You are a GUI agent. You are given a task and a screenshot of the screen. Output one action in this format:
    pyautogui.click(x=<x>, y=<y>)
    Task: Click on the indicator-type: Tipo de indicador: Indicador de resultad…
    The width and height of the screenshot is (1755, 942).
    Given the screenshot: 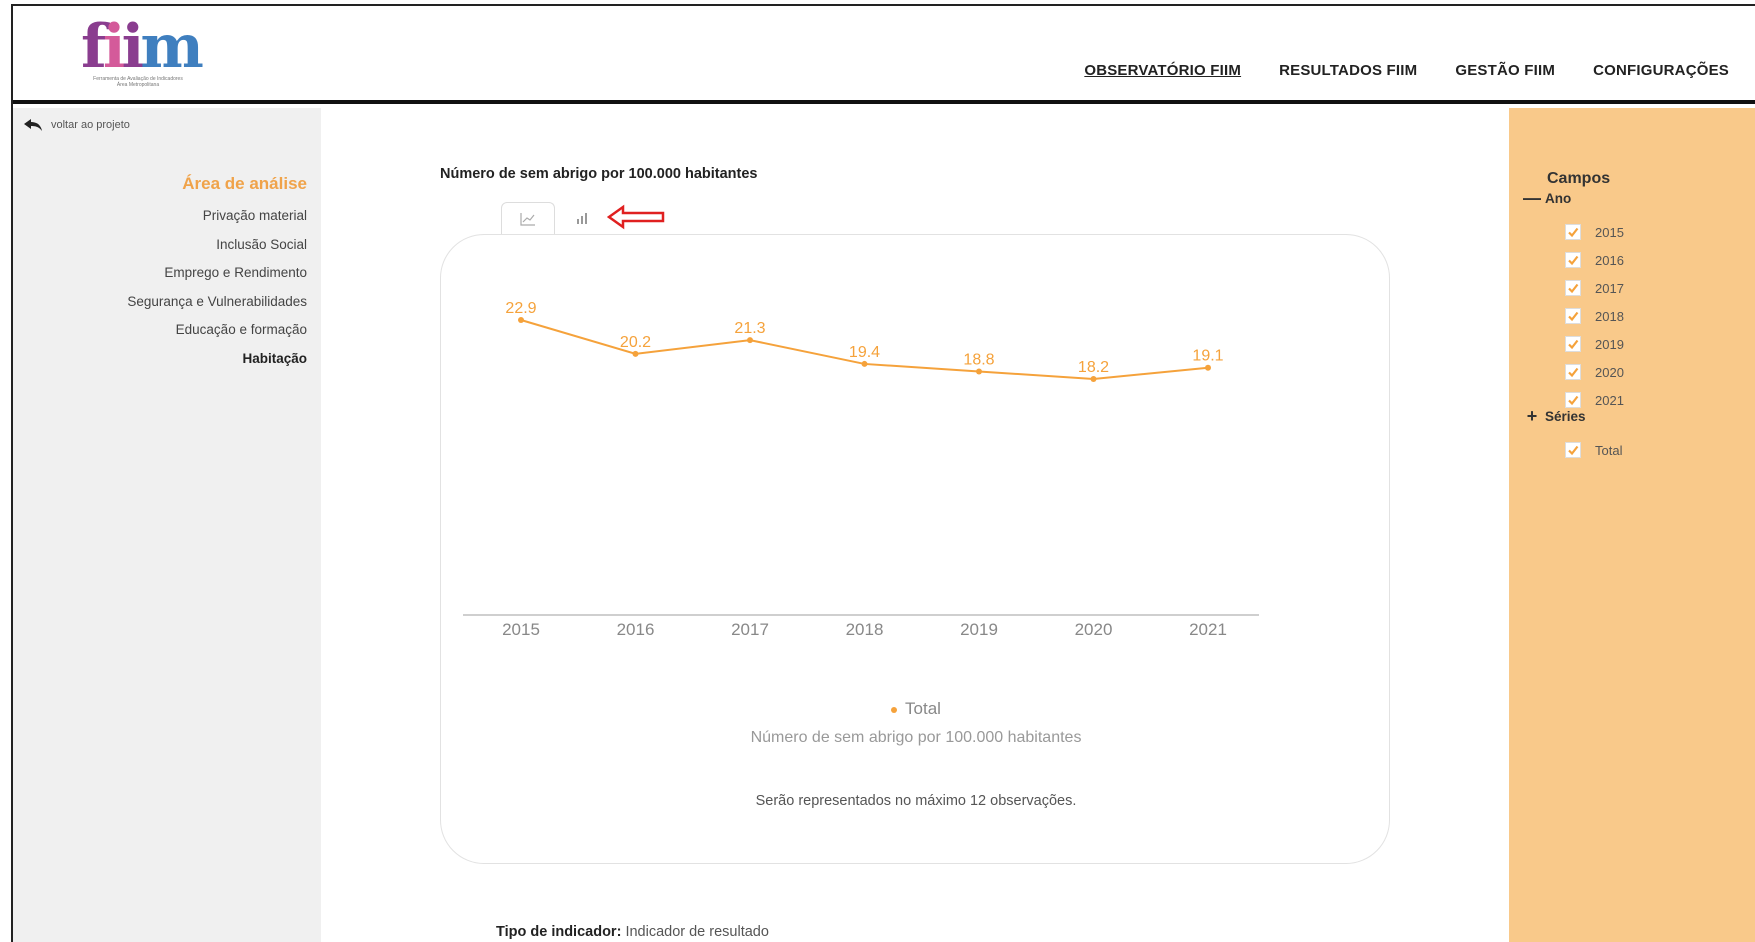 What is the action you would take?
    pyautogui.click(x=632, y=932)
    